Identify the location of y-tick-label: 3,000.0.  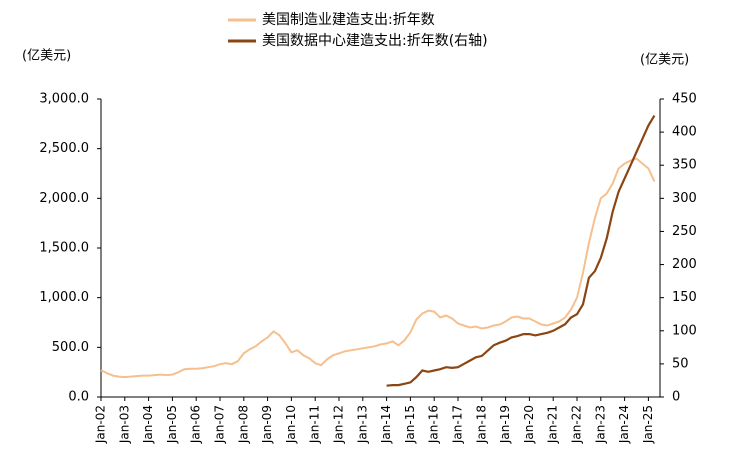
(64, 99).